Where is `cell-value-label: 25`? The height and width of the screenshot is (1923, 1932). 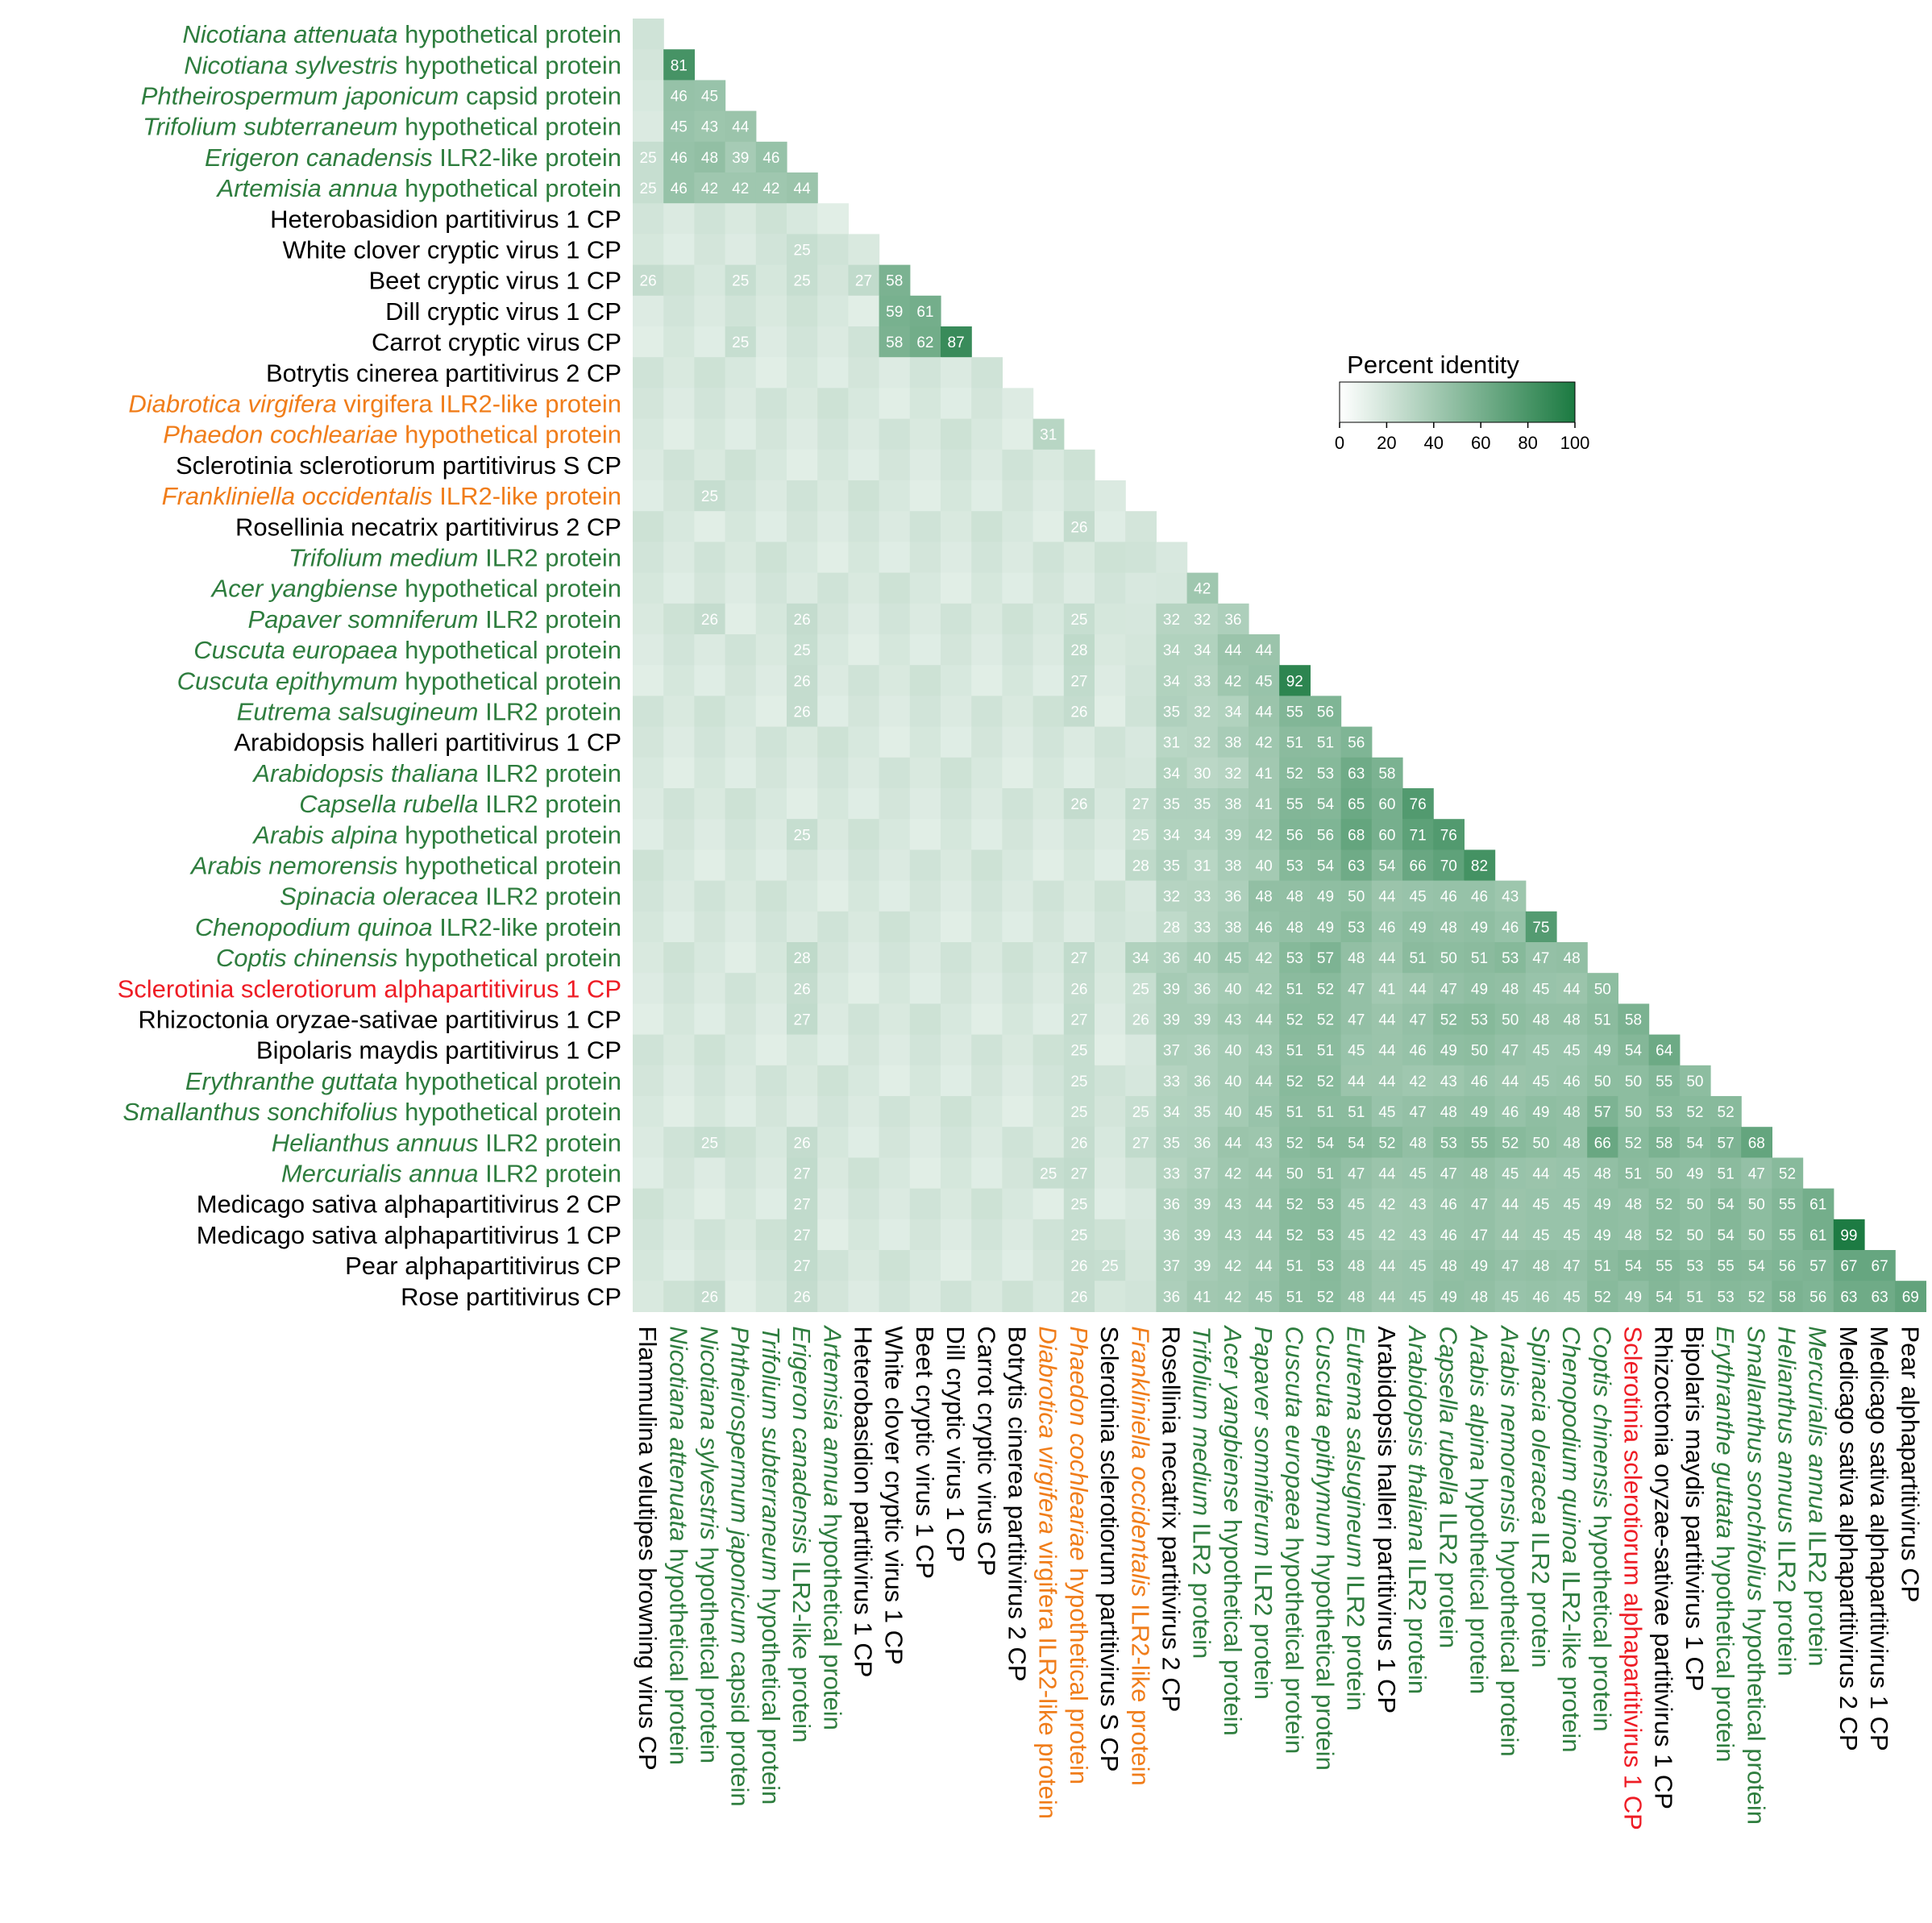 cell-value-label: 25 is located at coordinates (1078, 1051).